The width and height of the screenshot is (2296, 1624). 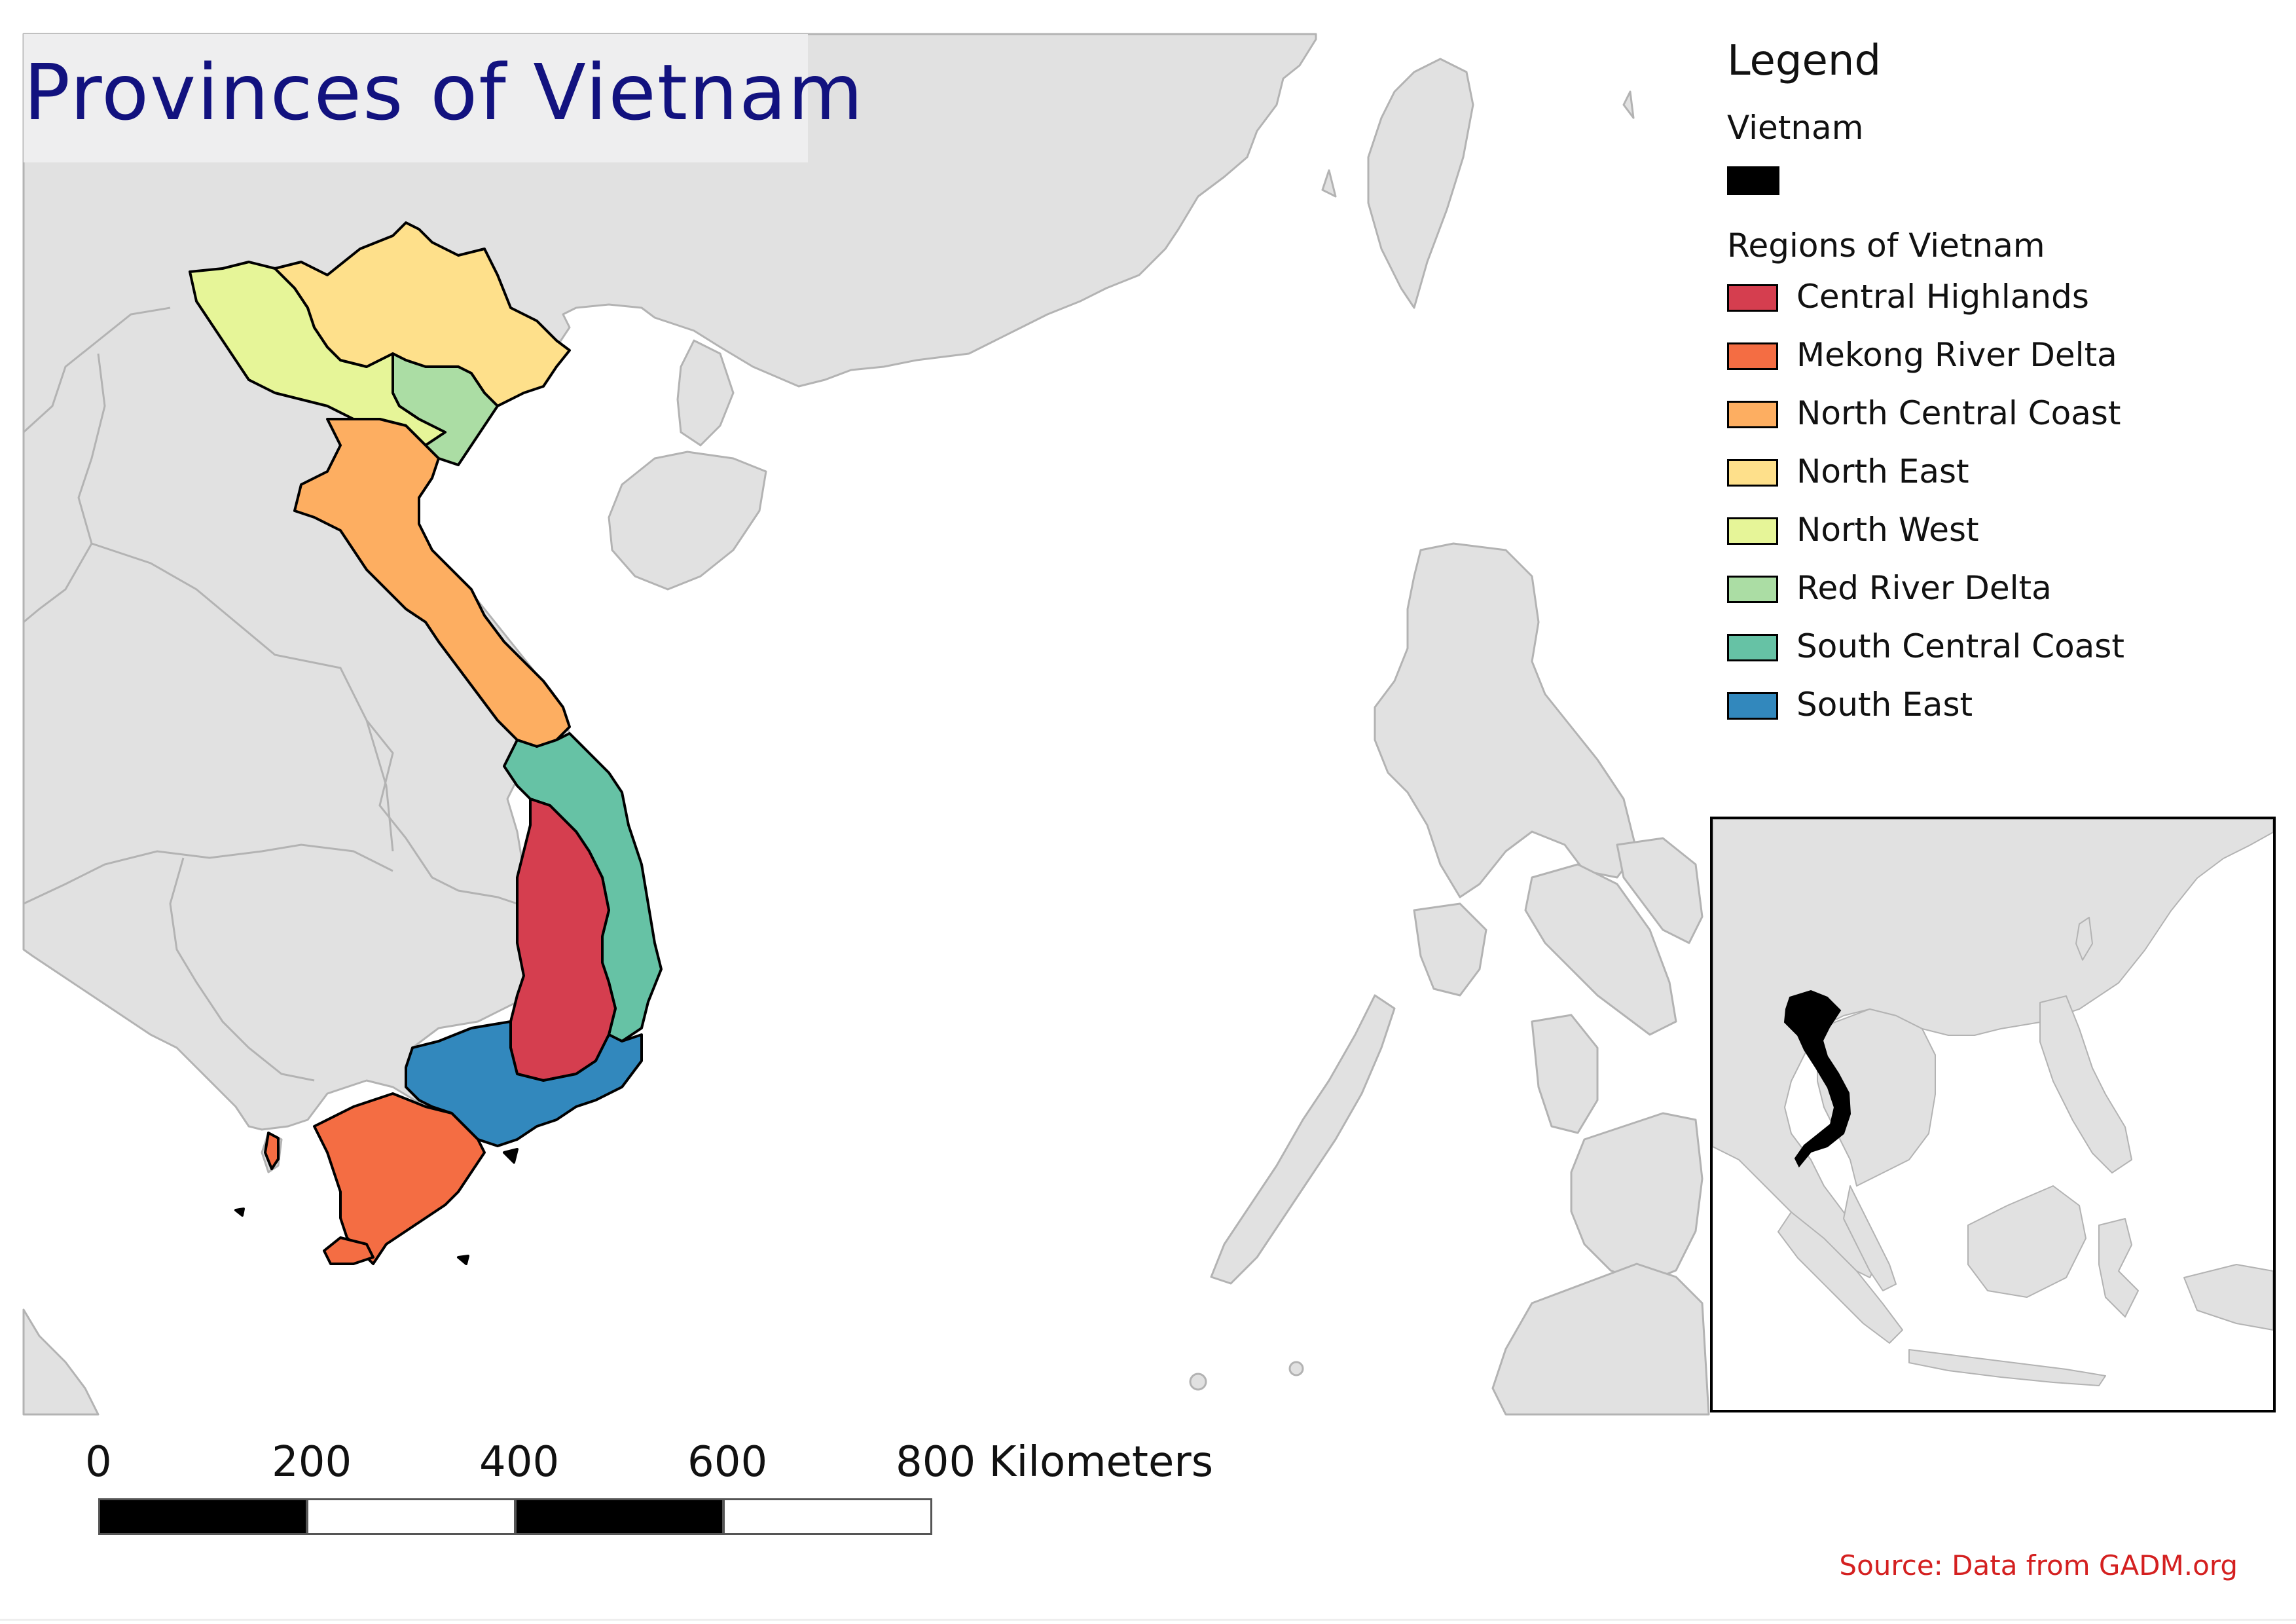 I want to click on legend-label: Central Highlands, so click(x=1942, y=297).